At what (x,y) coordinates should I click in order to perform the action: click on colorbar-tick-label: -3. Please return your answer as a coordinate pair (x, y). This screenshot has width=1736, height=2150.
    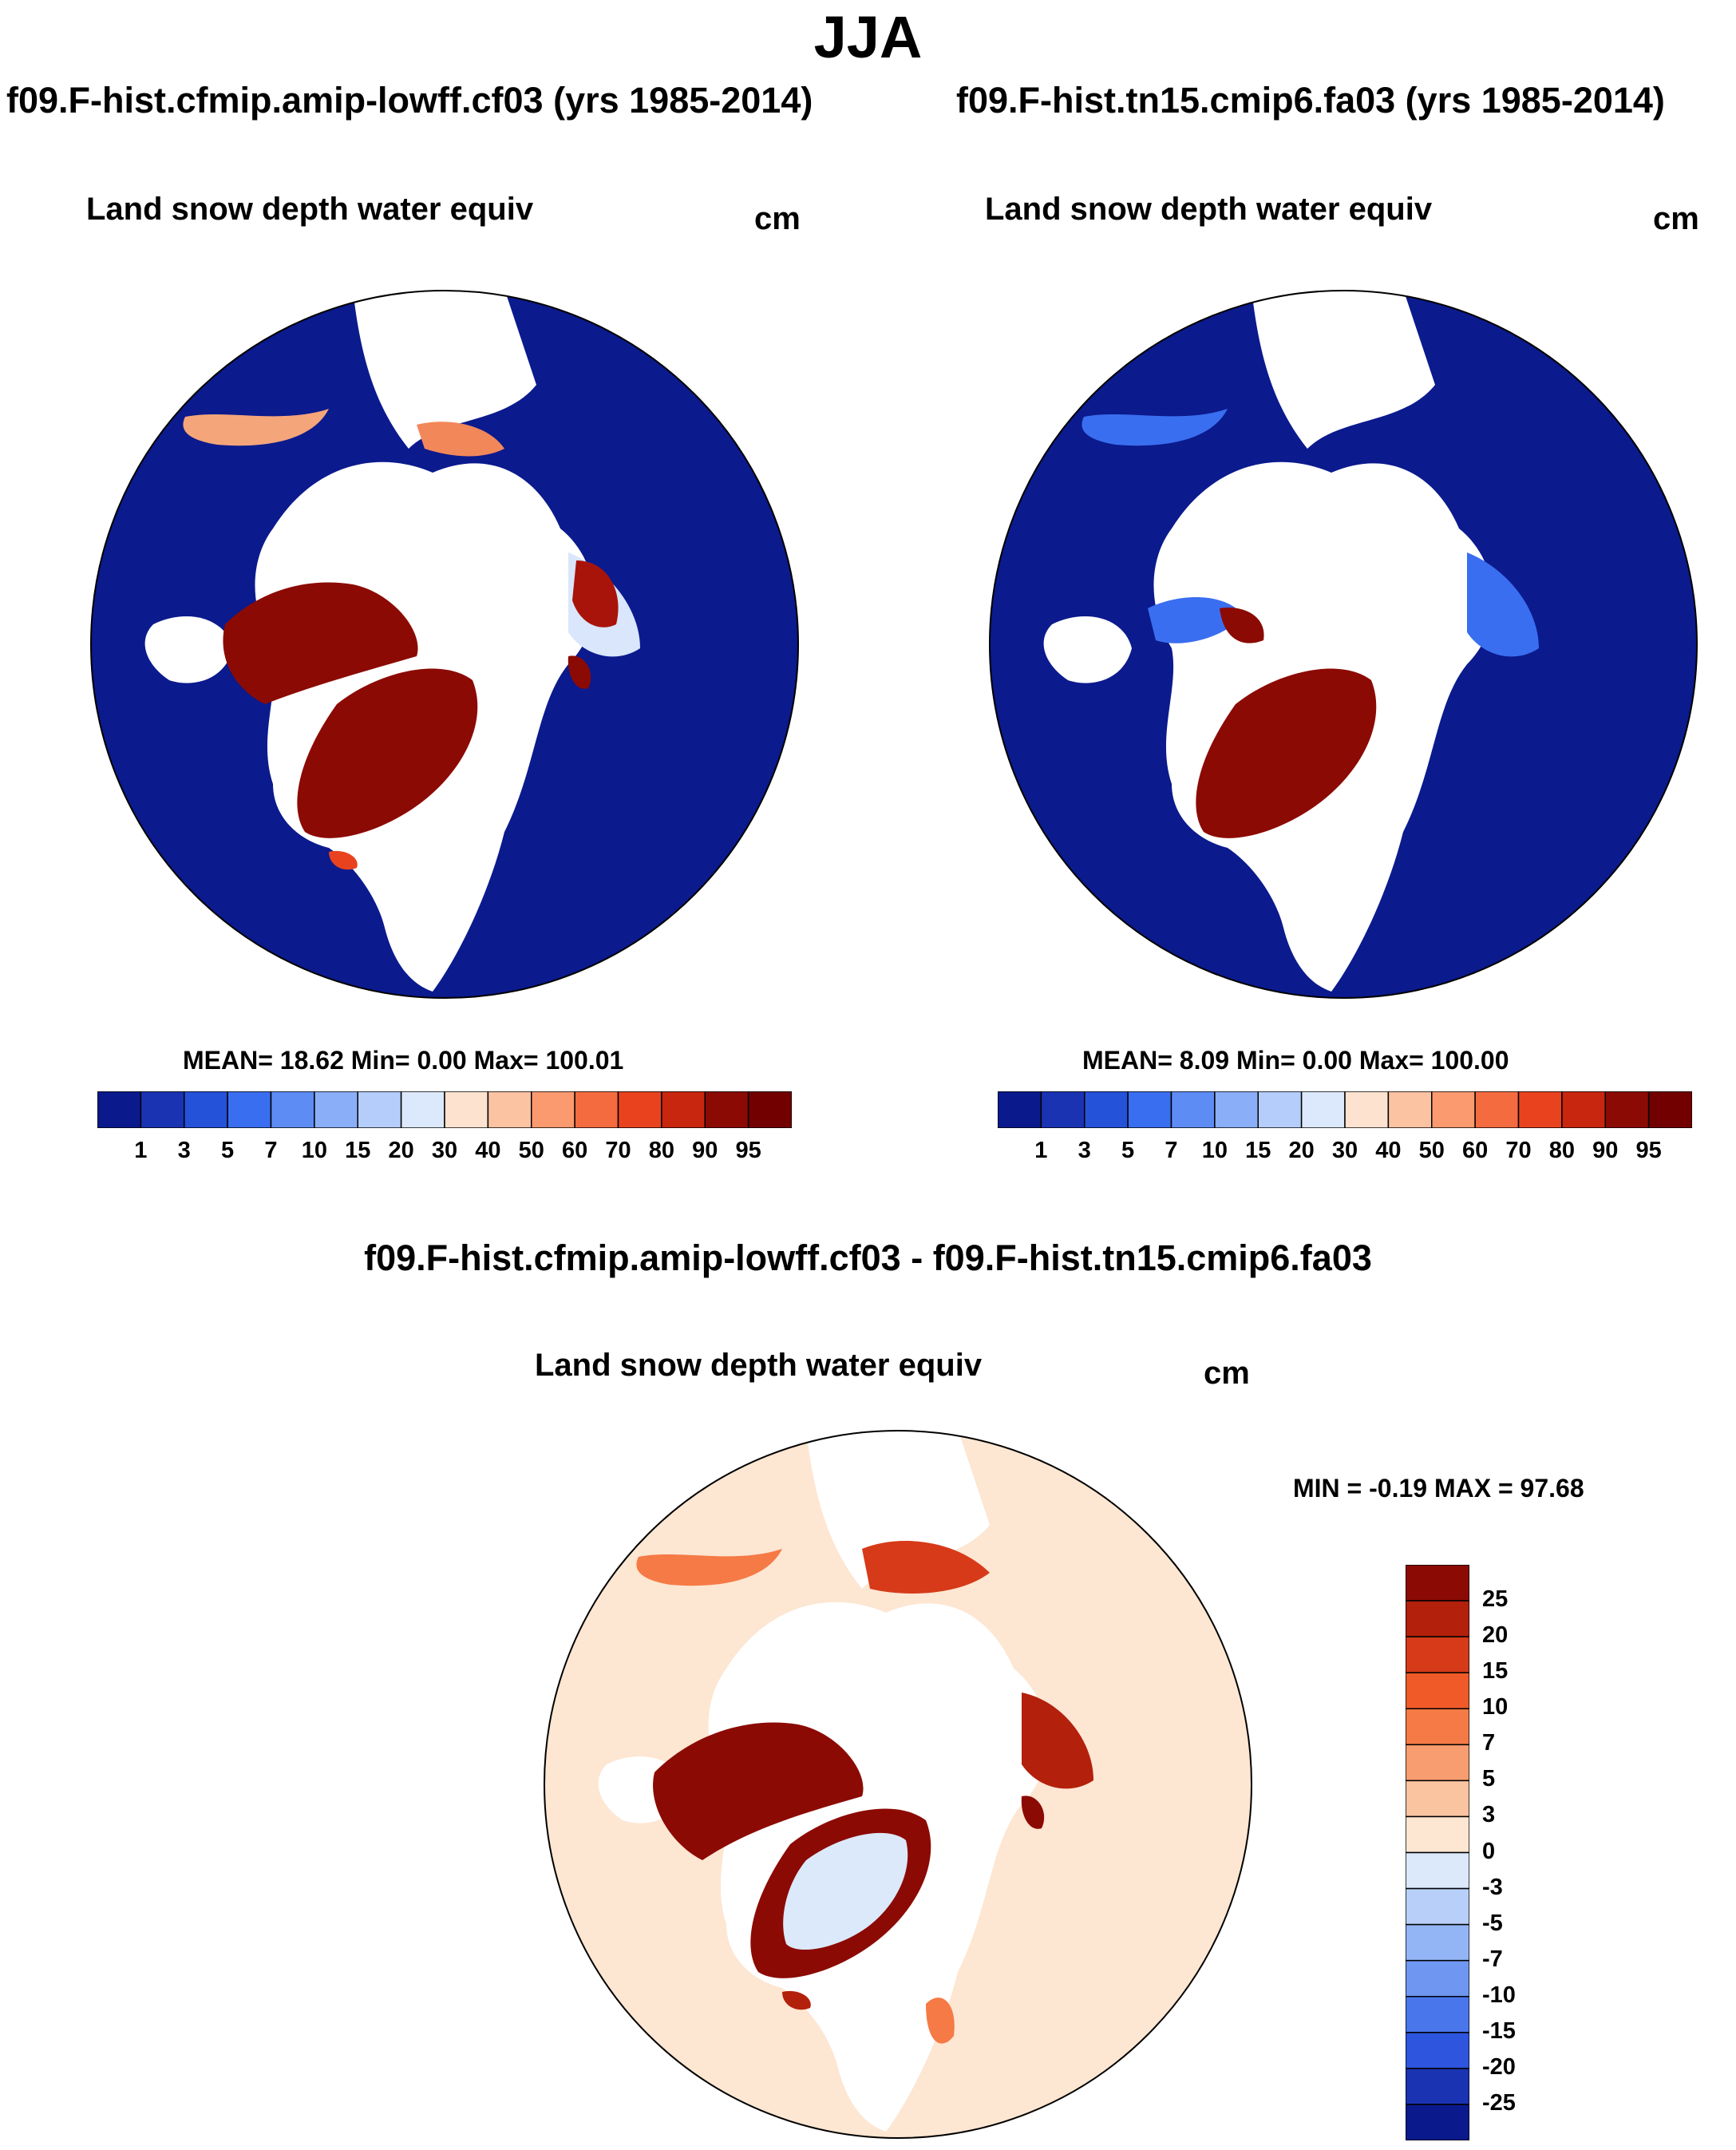
    Looking at the image, I should click on (1492, 1887).